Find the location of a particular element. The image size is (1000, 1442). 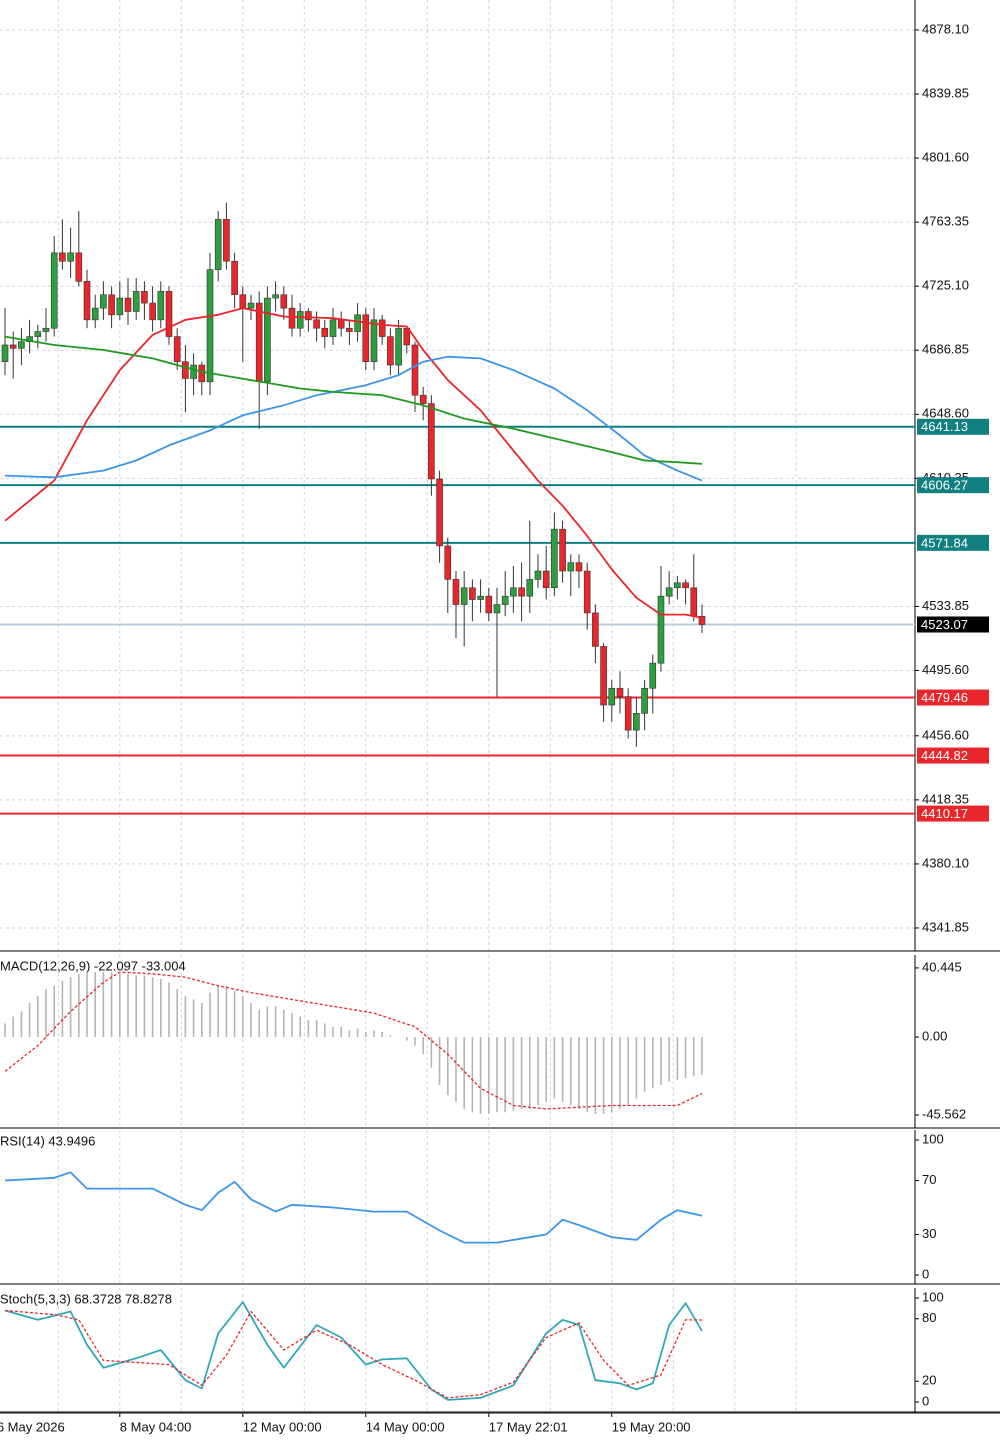

level-label: 4410.17 is located at coordinates (944, 813).